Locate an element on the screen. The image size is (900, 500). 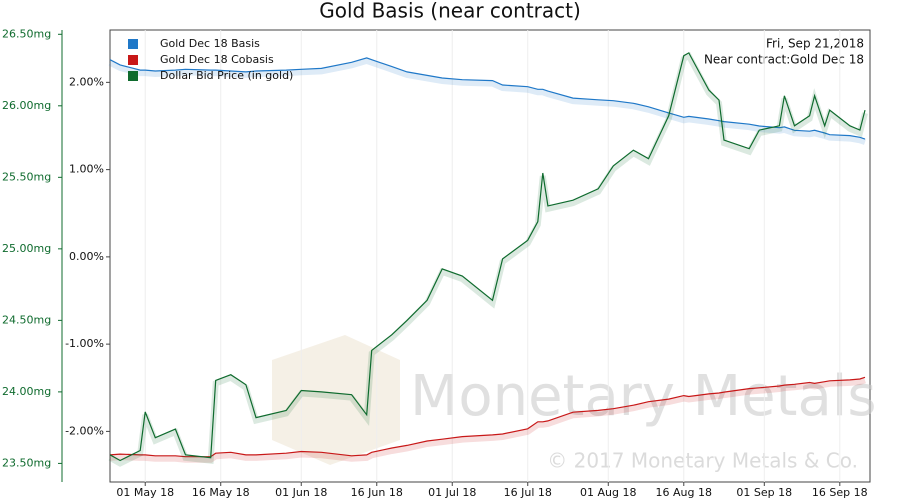
y2-tick-label: -1.00% is located at coordinates (84, 343).